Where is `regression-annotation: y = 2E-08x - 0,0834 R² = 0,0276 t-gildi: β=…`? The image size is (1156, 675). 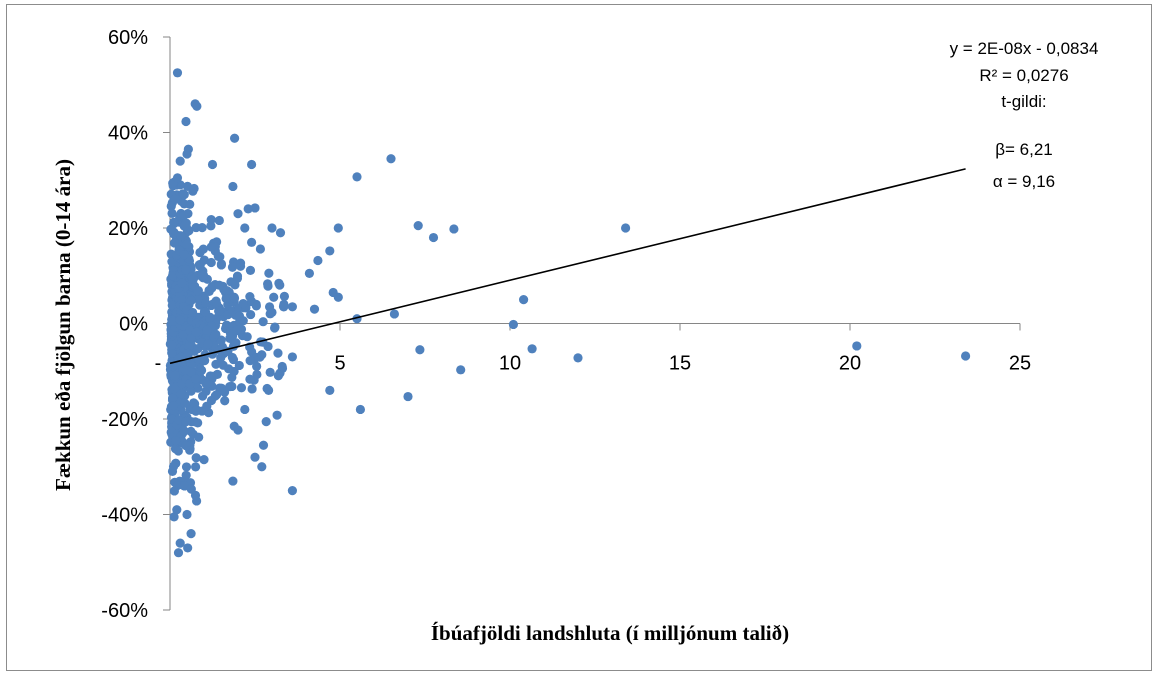 regression-annotation: y = 2E-08x - 0,0834 R² = 0,0276 t-gildi: β=… is located at coordinates (1024, 115).